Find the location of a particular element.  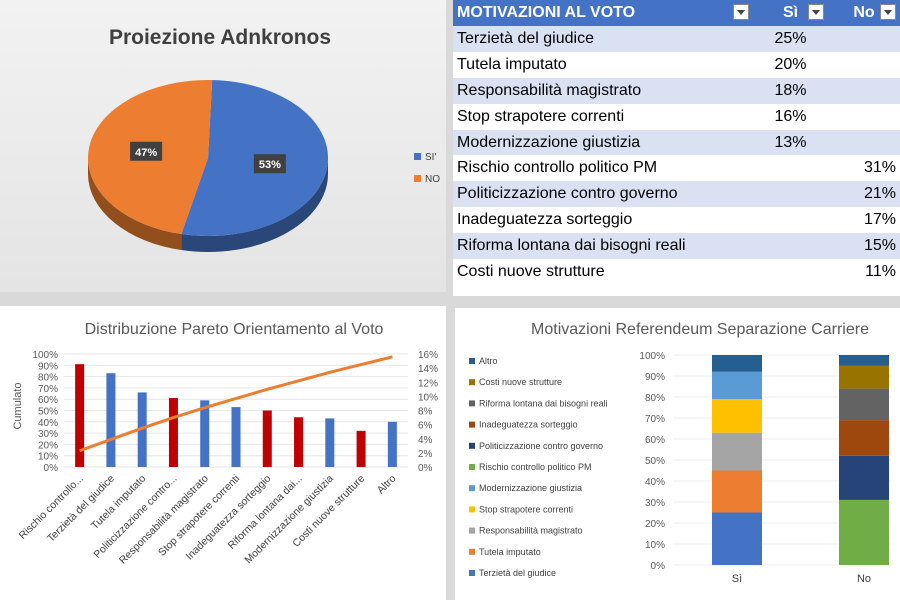

header-label: Sì is located at coordinates (790, 12).